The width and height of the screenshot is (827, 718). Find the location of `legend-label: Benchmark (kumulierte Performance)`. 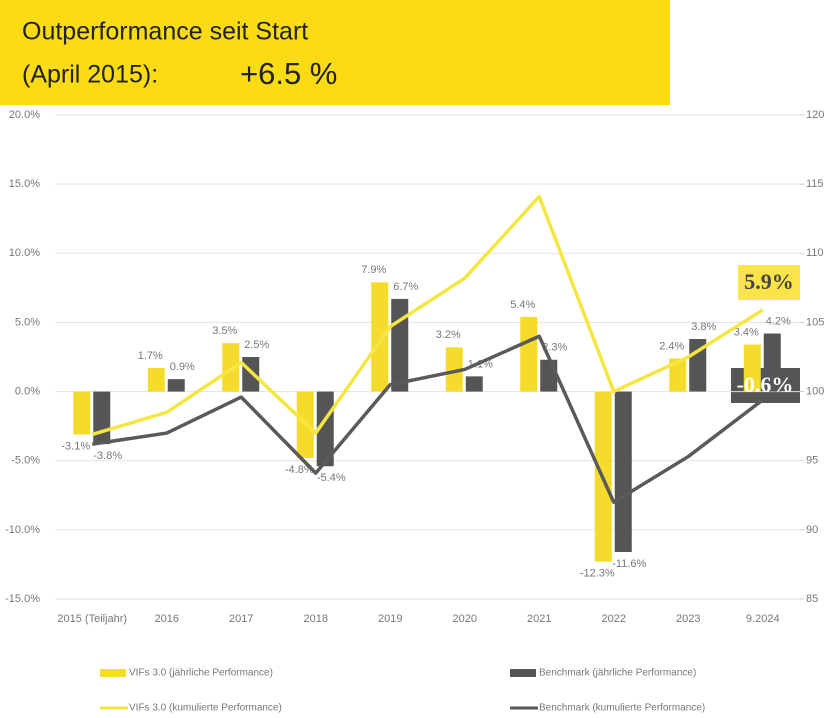

legend-label: Benchmark (kumulierte Performance) is located at coordinates (622, 708).